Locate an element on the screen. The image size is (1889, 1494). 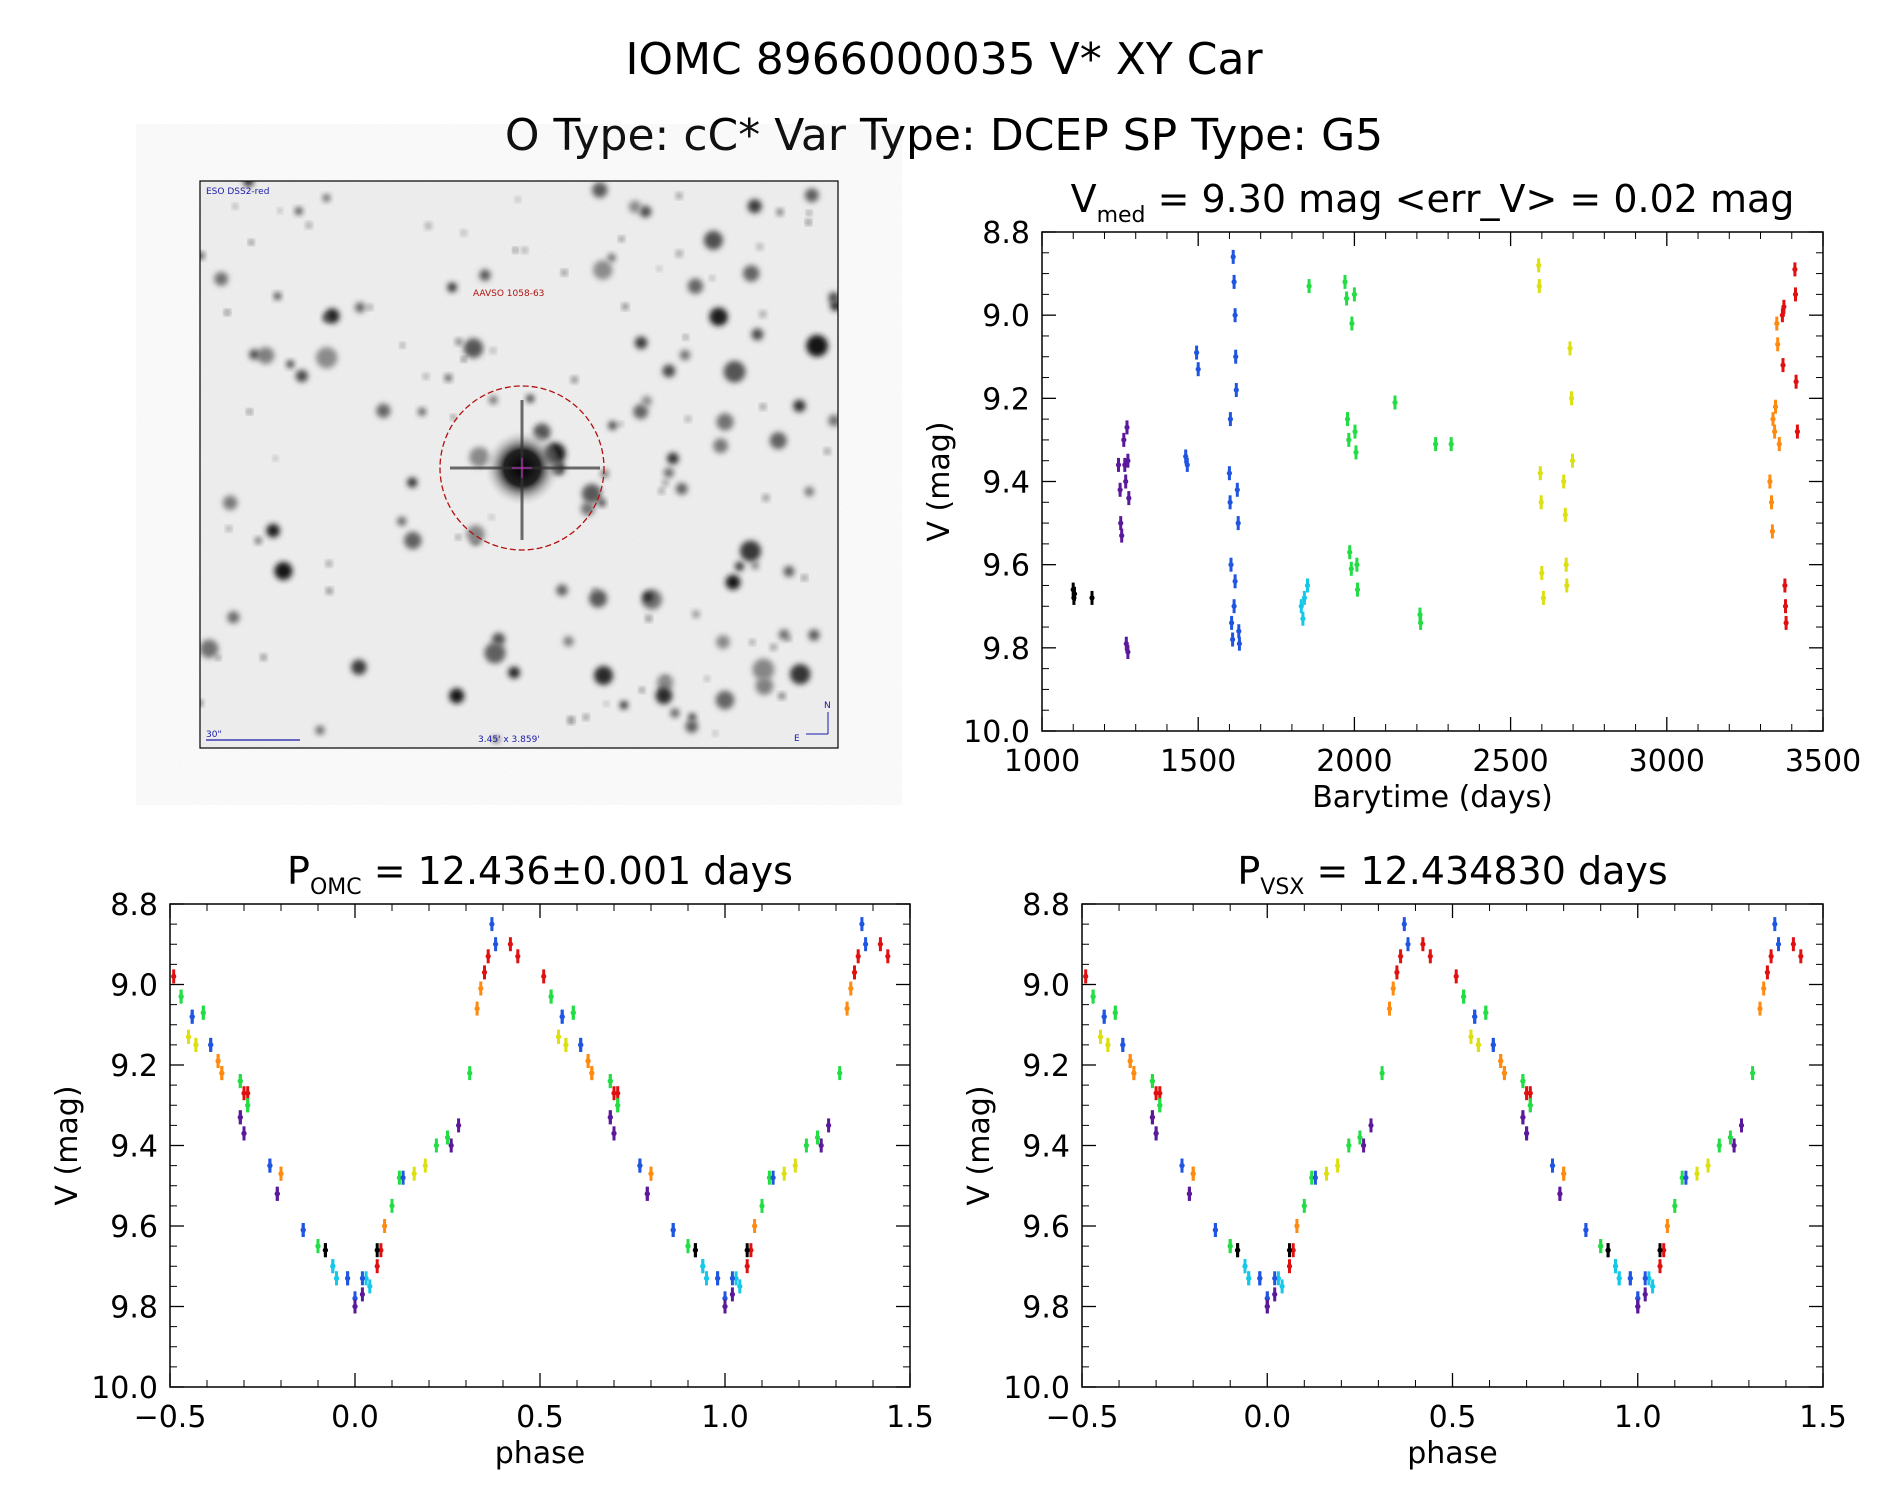
chart-title-subscript: VSX is located at coordinates (1282, 887).